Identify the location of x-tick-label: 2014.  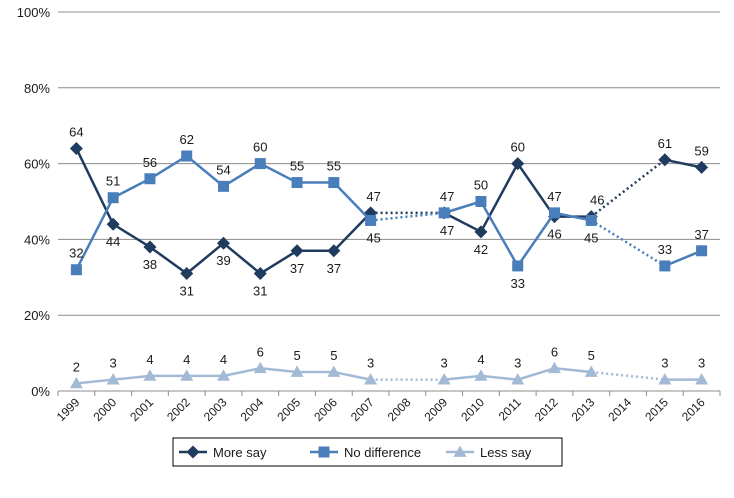
(619, 409).